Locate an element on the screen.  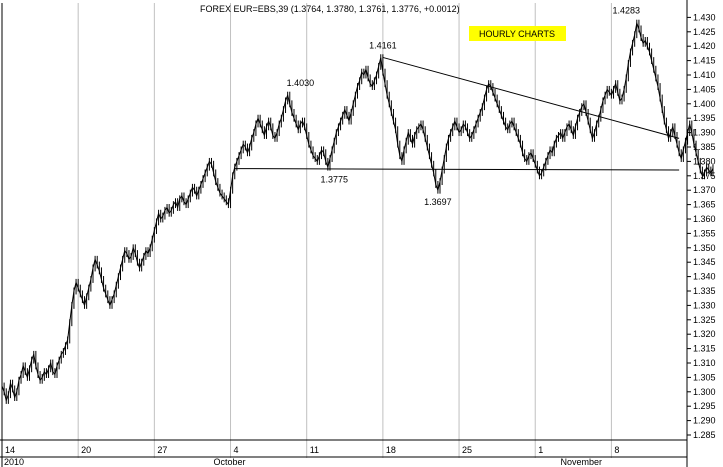
x-tick-label: 18 is located at coordinates (391, 450).